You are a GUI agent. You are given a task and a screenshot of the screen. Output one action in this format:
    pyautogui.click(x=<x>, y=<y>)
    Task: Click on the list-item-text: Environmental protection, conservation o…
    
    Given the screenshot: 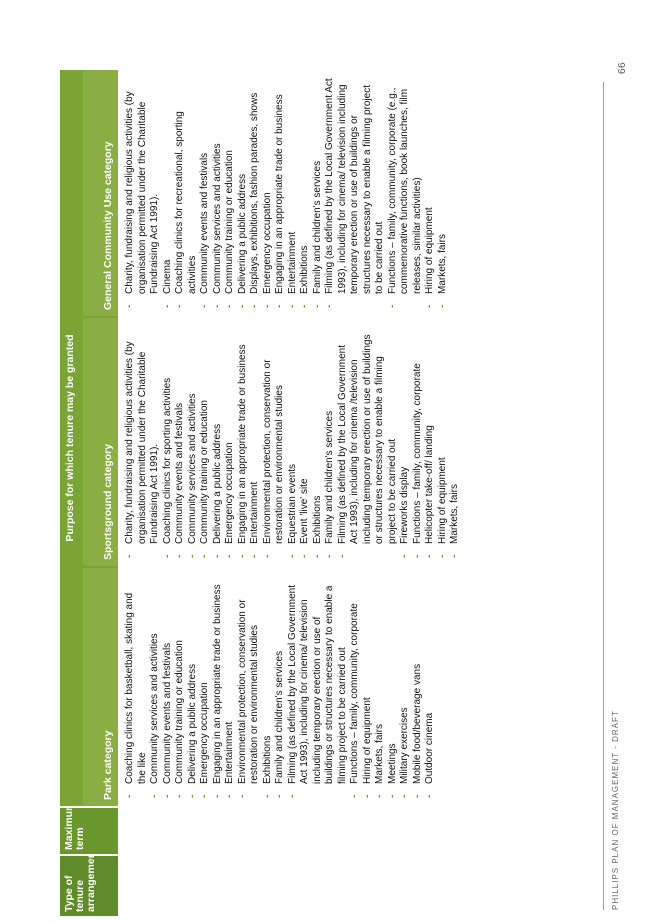 What is the action you would take?
    pyautogui.click(x=273, y=451)
    